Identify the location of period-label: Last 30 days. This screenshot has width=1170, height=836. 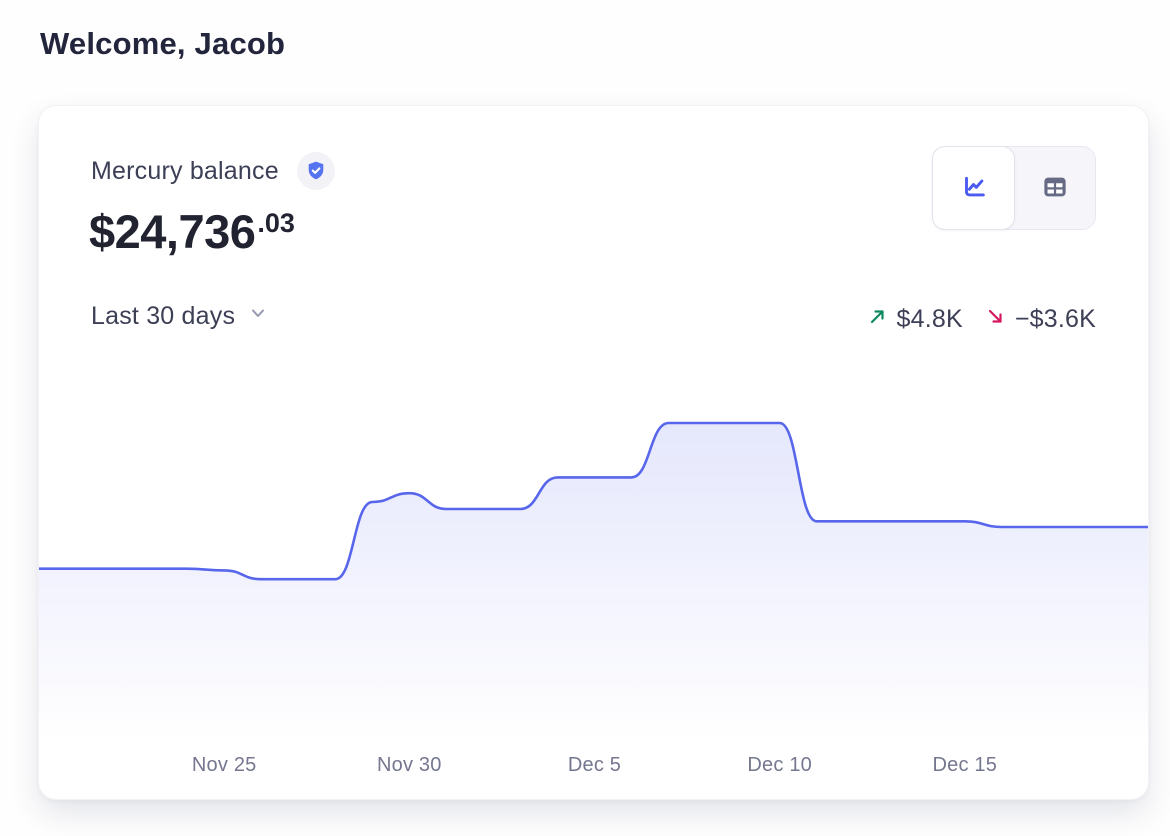
(163, 316).